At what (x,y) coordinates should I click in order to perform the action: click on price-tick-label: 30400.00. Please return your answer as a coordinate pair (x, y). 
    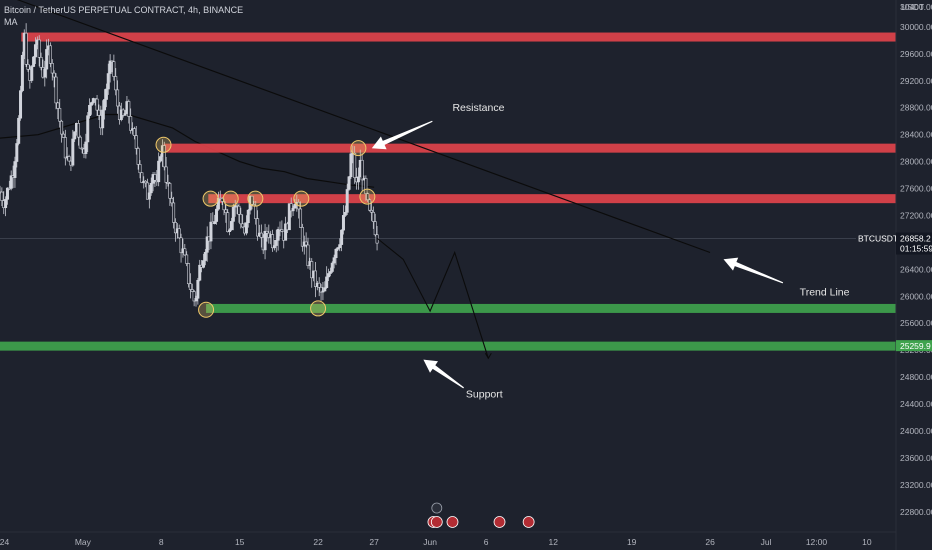
    Looking at the image, I should click on (916, 7).